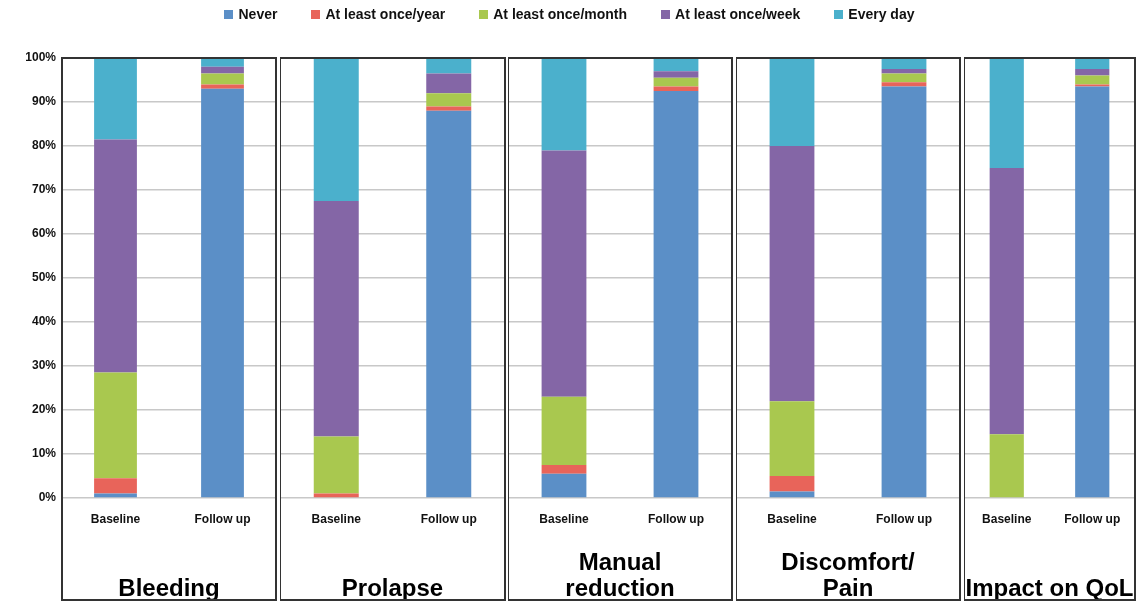  I want to click on y-tick-label: 40%, so click(44, 321).